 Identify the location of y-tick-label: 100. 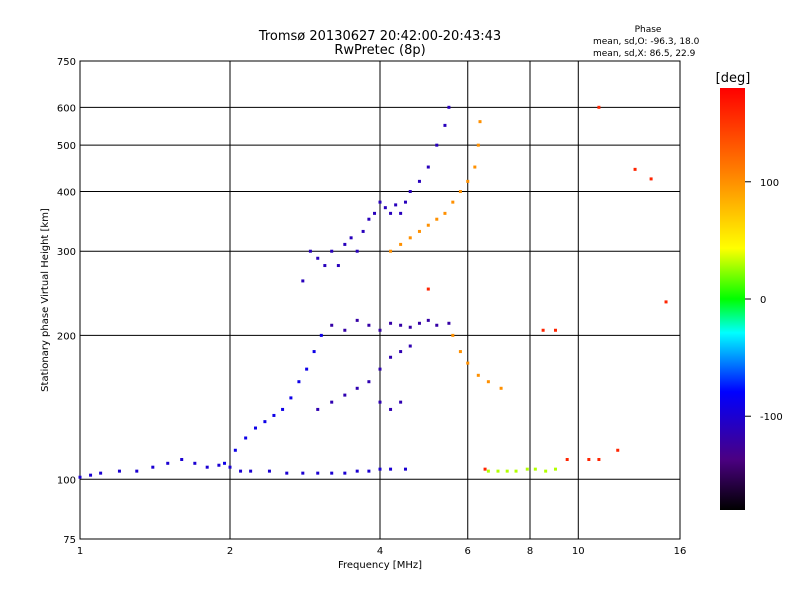
(66, 480).